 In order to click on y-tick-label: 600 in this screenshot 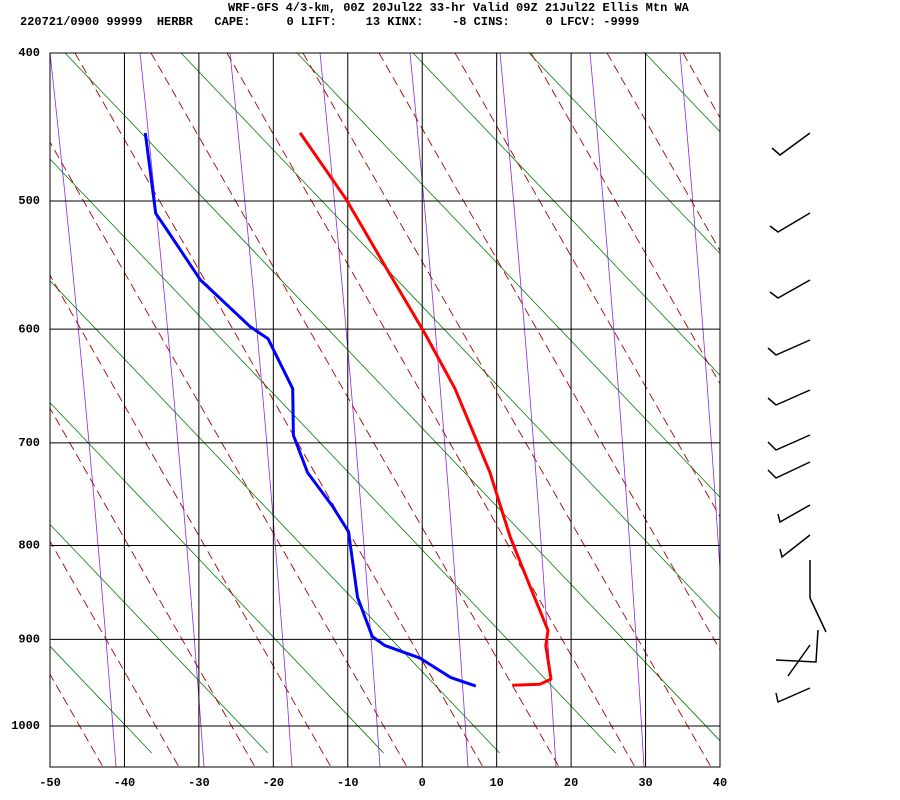, I will do `click(29, 329)`.